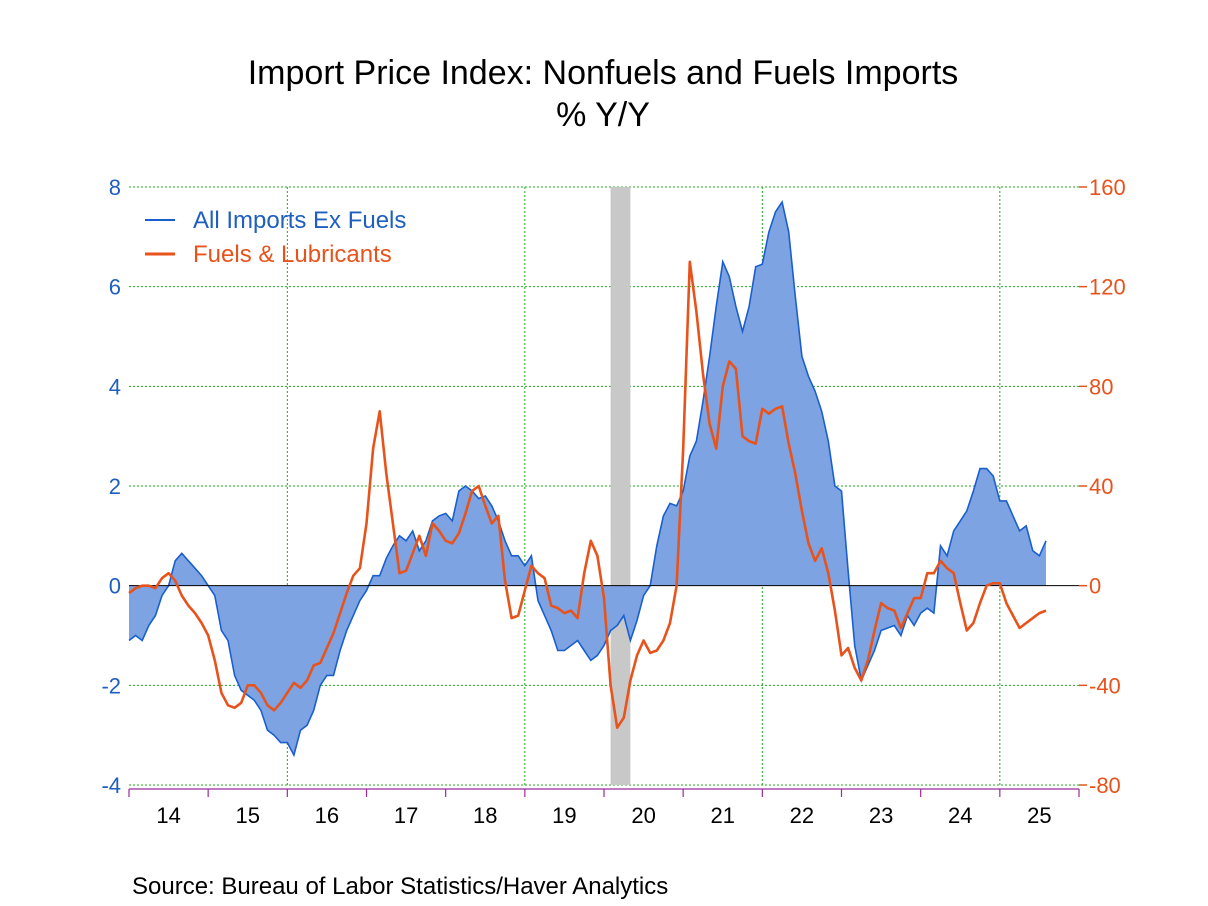 The height and width of the screenshot is (906, 1208). Describe the element at coordinates (620, 486) in the screenshot. I see `recession-band` at that location.